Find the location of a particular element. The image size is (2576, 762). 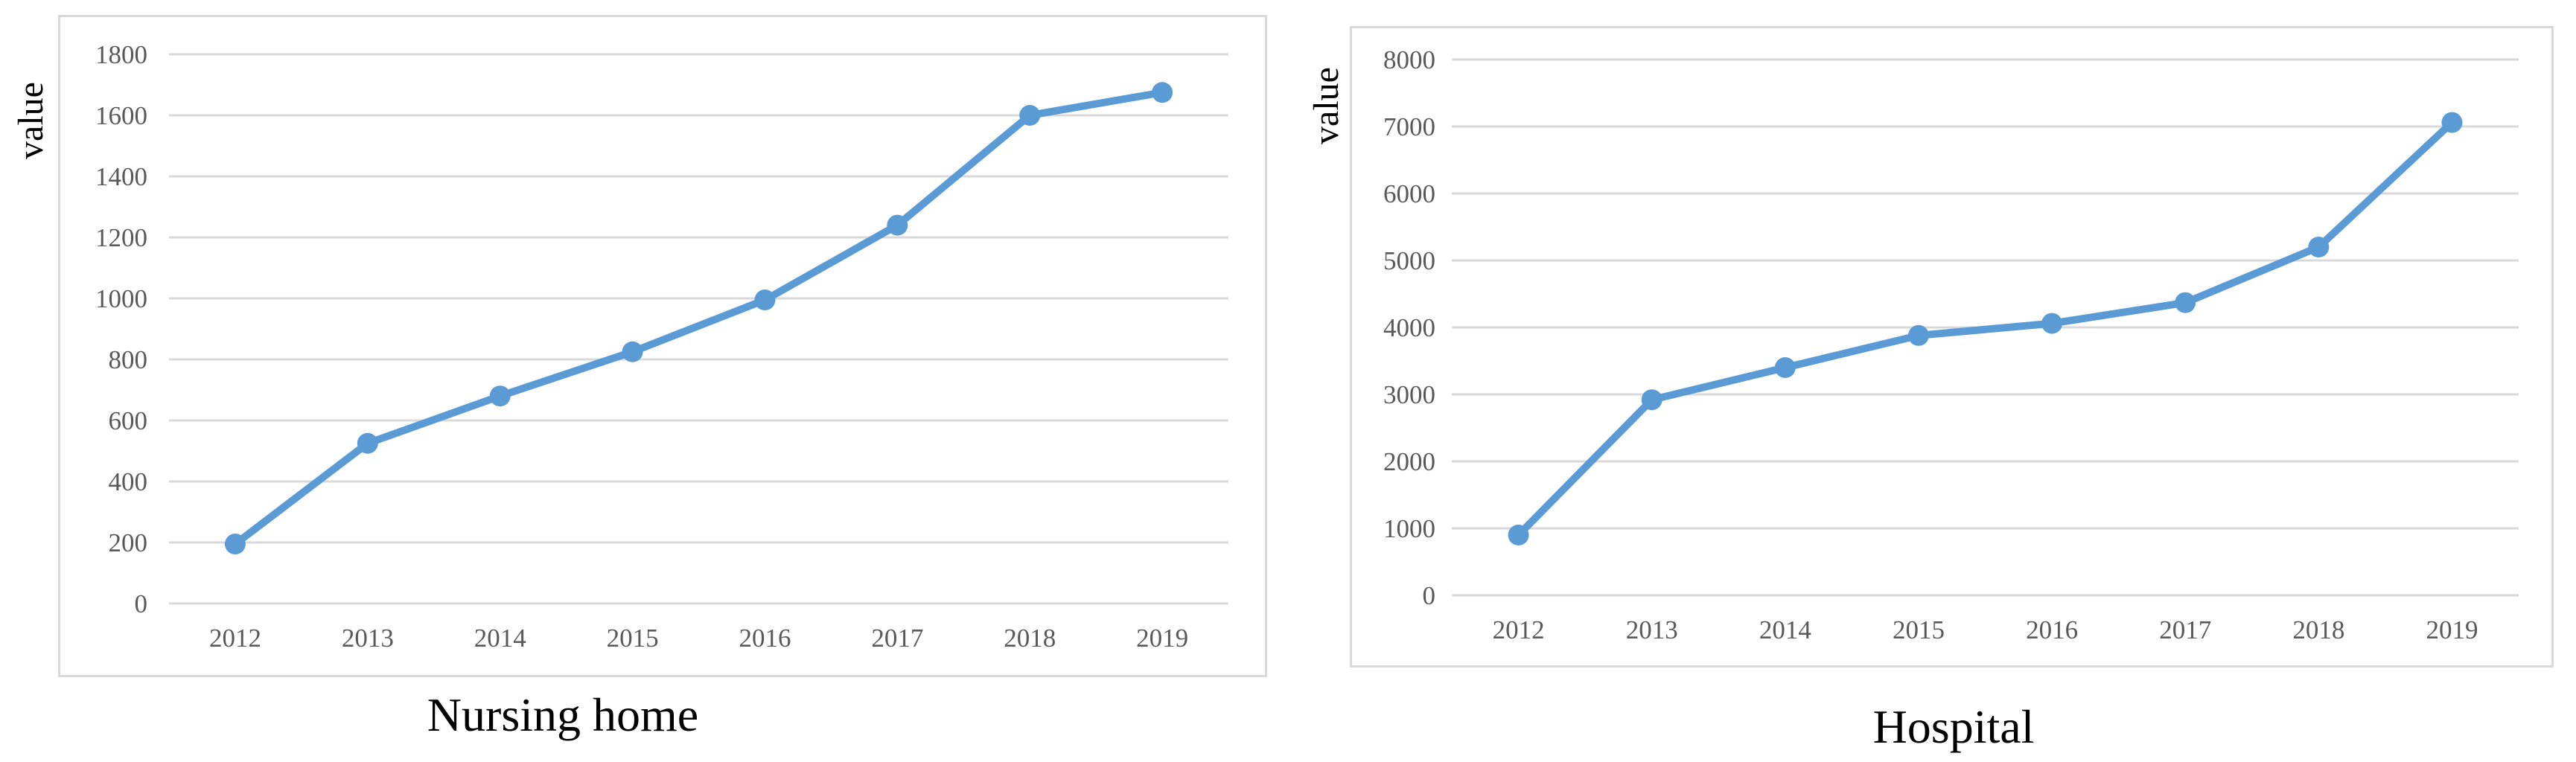

chart-title: Hospital is located at coordinates (1953, 726).